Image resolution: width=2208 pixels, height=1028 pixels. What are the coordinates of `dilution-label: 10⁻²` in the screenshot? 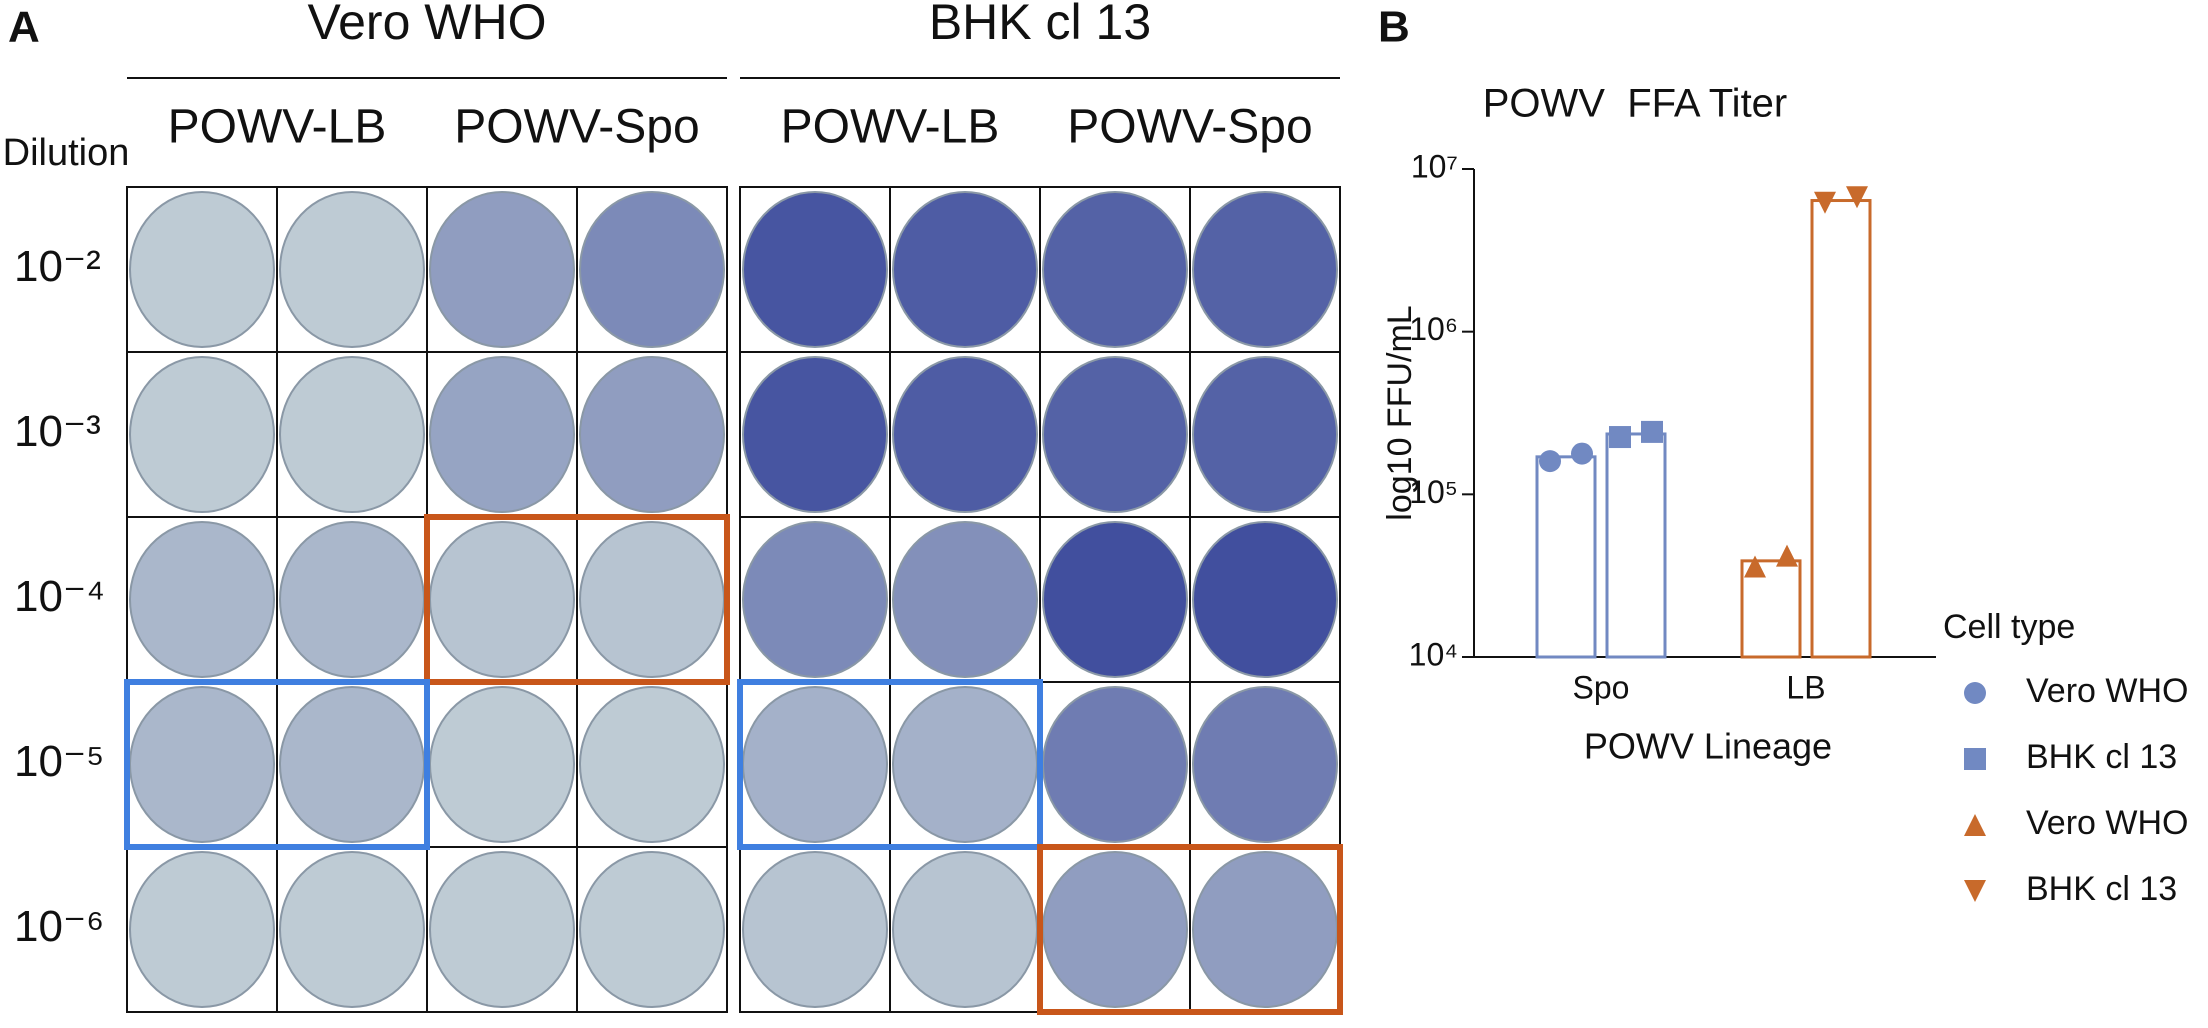 It's located at (57, 266).